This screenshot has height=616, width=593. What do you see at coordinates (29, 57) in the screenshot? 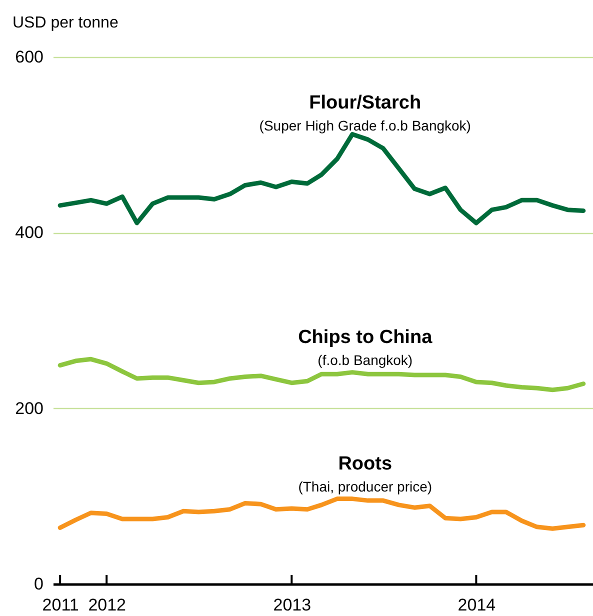
I see `y-tick-label: 600` at bounding box center [29, 57].